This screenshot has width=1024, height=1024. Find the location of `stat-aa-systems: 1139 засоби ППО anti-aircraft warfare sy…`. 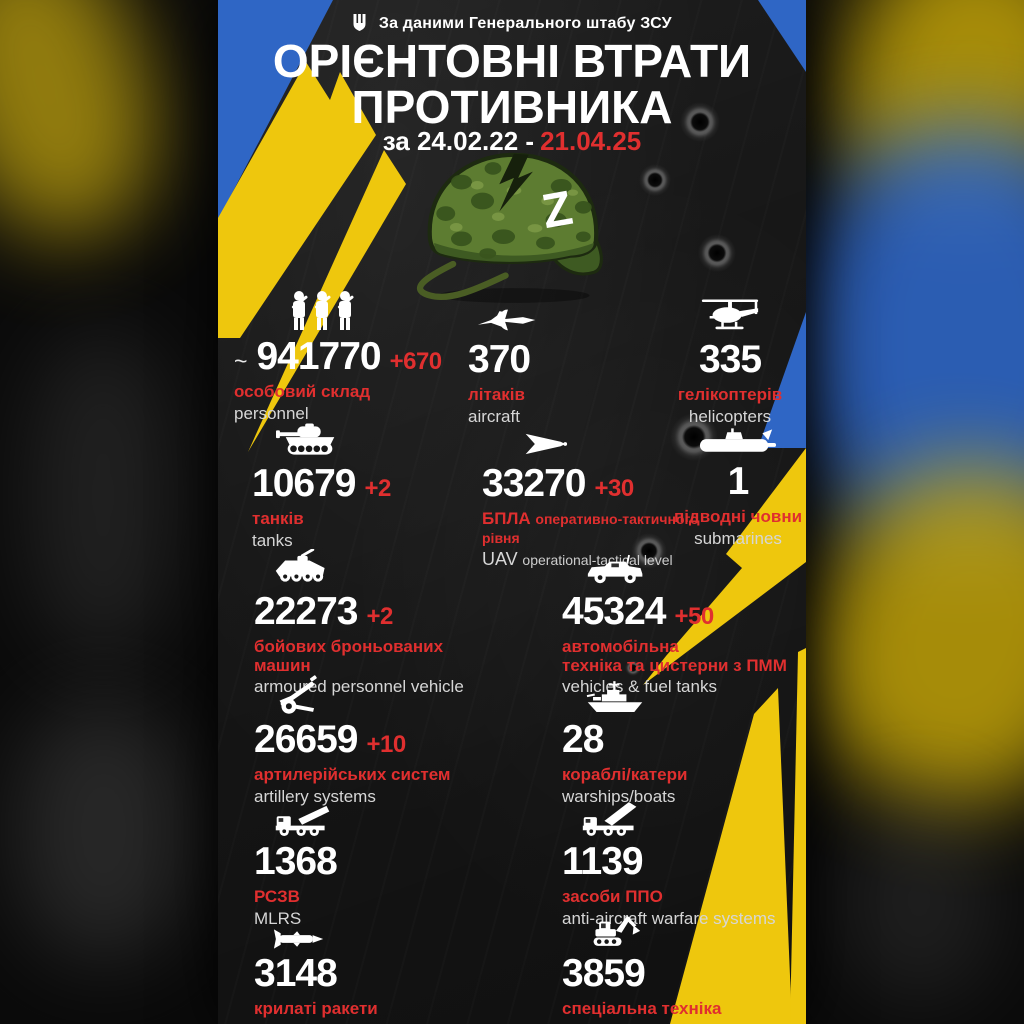

stat-aa-systems: 1139 засоби ППО anti-aircraft warfare sy… is located at coordinates (684, 858).